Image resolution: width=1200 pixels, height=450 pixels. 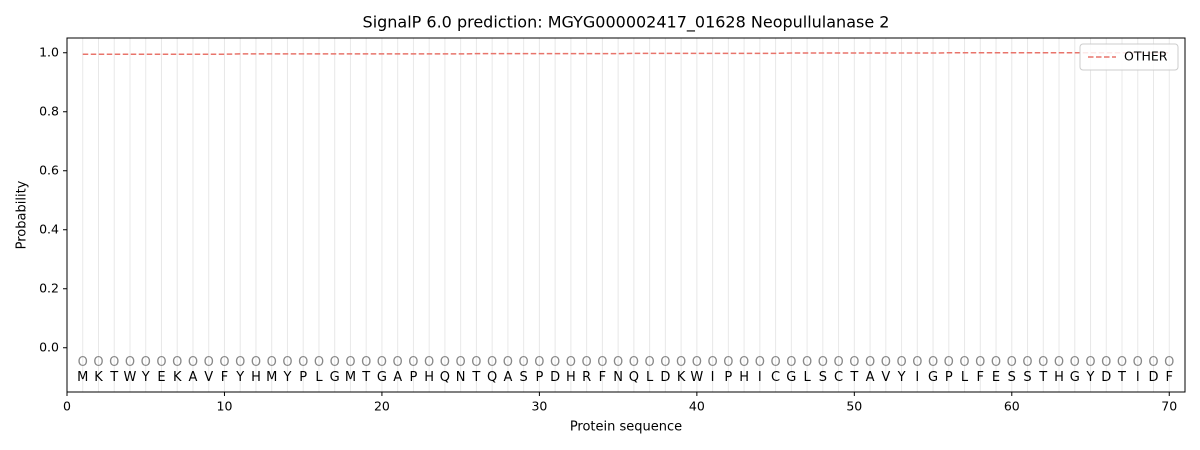 I want to click on x-tick-label: 60, so click(x=1012, y=406).